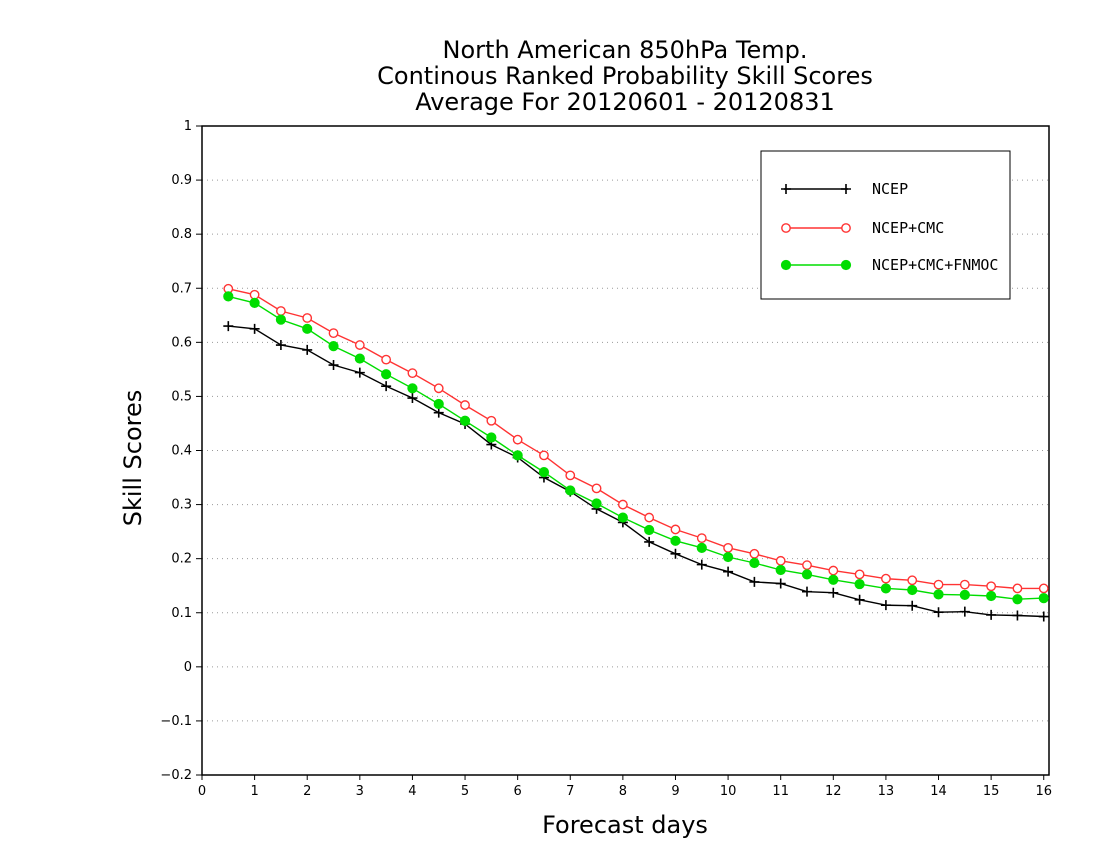  What do you see at coordinates (833, 791) in the screenshot?
I see `x-tick-label: 12` at bounding box center [833, 791].